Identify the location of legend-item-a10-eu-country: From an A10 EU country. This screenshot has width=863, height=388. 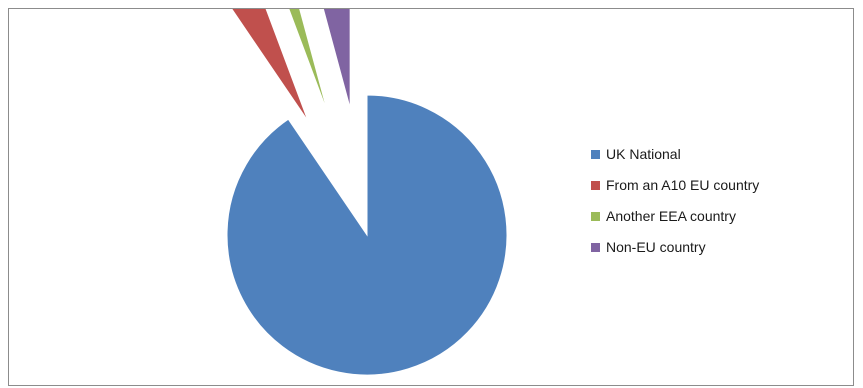
(675, 185).